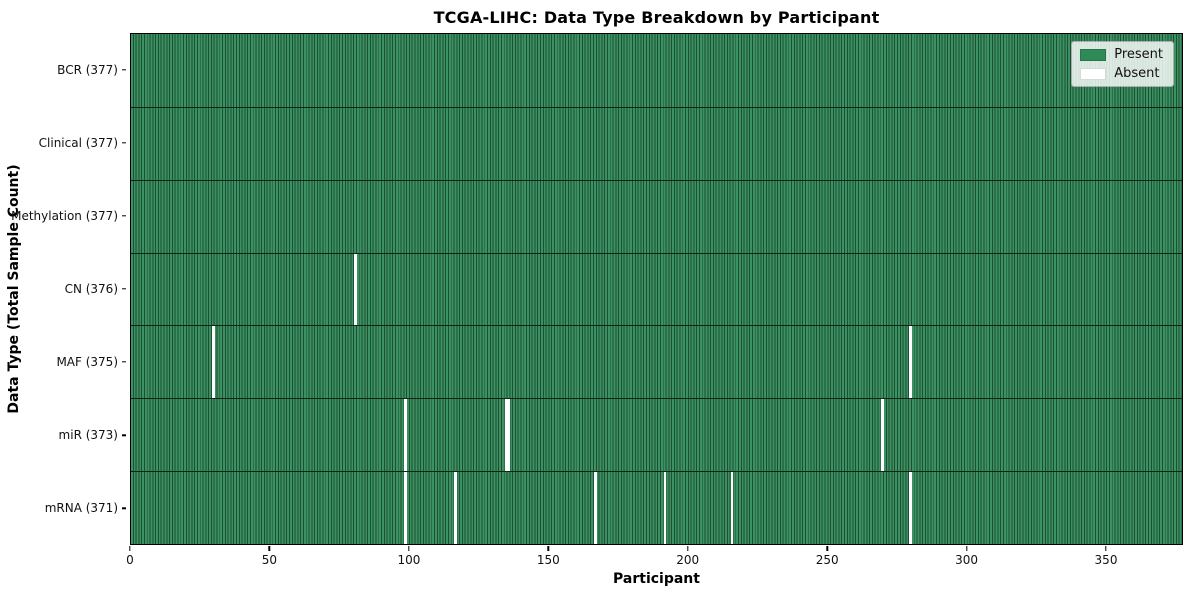 This screenshot has height=600, width=1200. What do you see at coordinates (64, 215) in the screenshot?
I see `y-tick-label-Methylation: Methylation (377)` at bounding box center [64, 215].